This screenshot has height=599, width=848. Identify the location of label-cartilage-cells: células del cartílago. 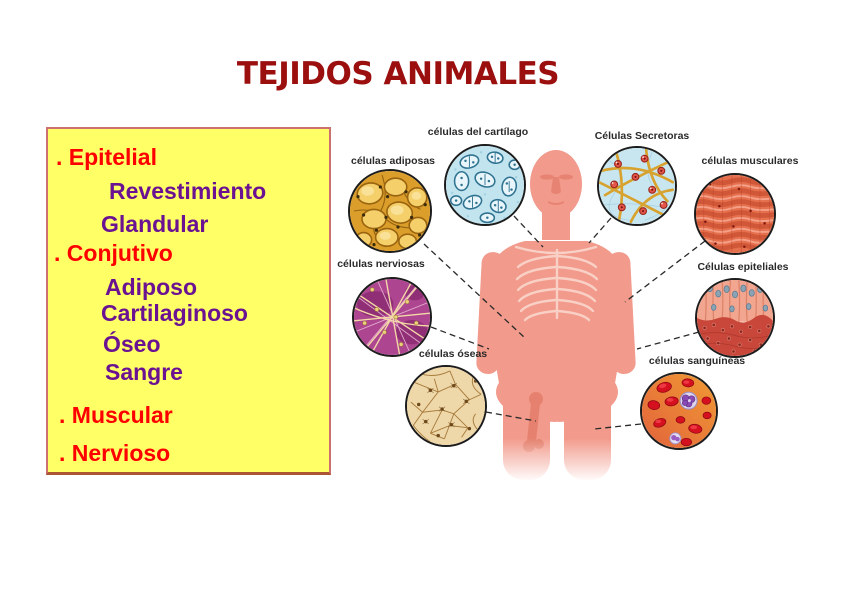
(478, 132).